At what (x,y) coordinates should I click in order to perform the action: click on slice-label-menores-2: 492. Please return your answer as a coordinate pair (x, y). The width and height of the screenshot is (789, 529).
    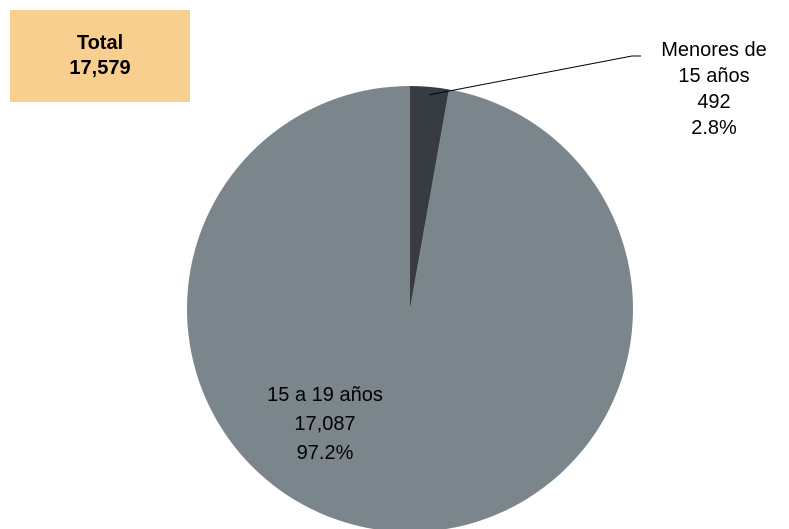
    Looking at the image, I should click on (713, 102).